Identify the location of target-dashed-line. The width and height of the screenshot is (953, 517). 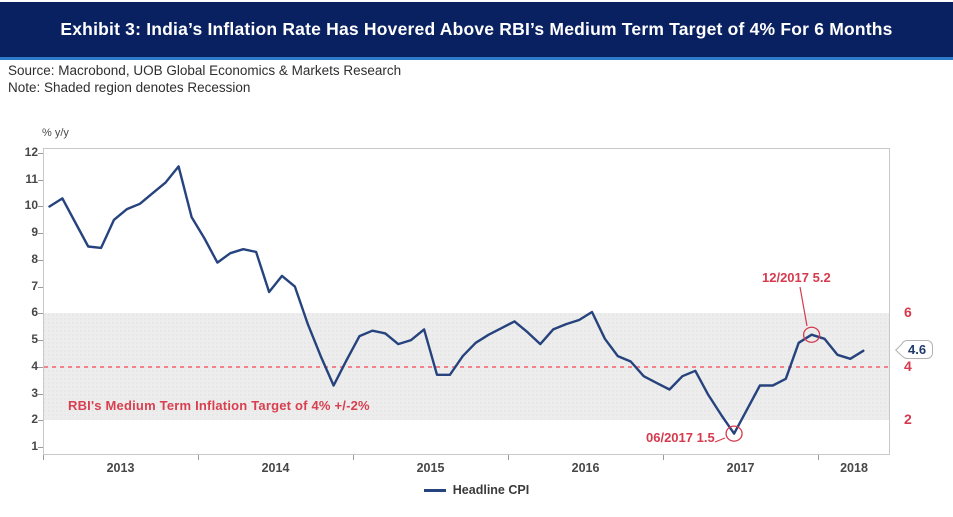
(467, 367).